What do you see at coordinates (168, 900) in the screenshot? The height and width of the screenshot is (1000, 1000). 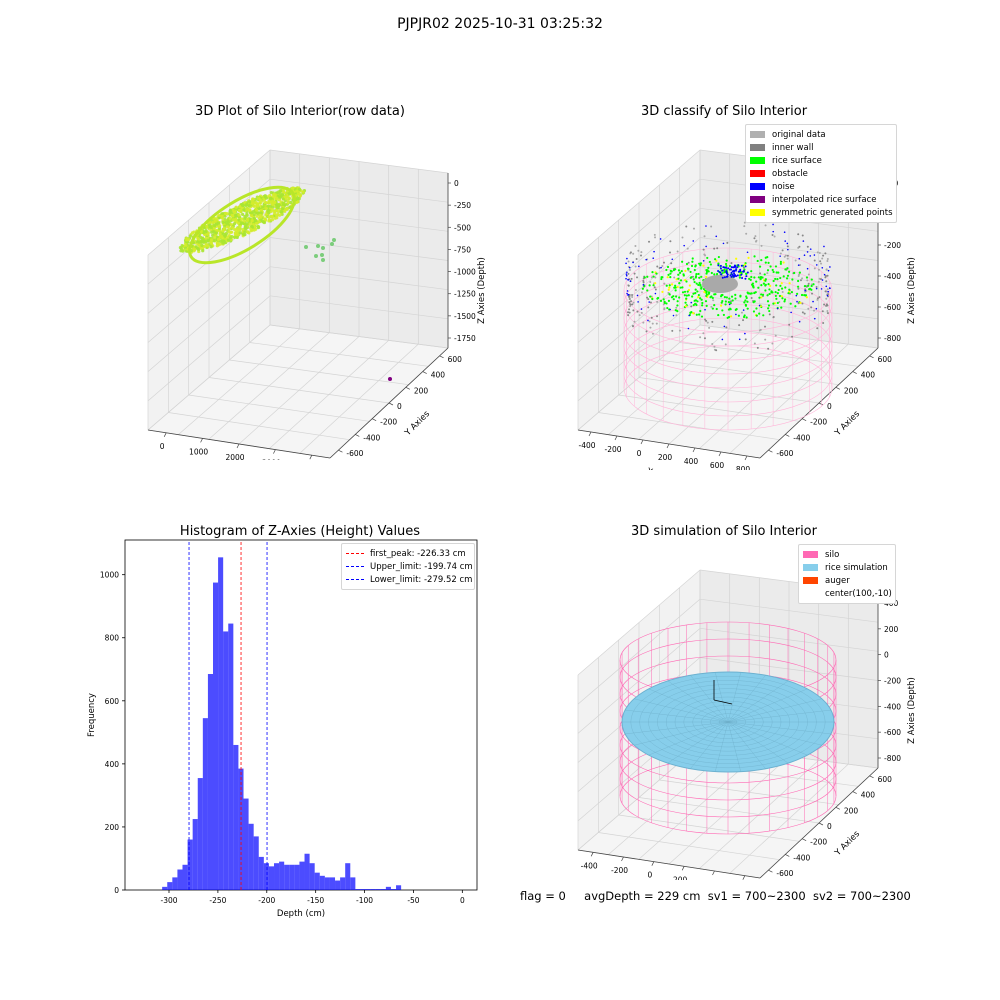 I see `x-tick-label: -300` at bounding box center [168, 900].